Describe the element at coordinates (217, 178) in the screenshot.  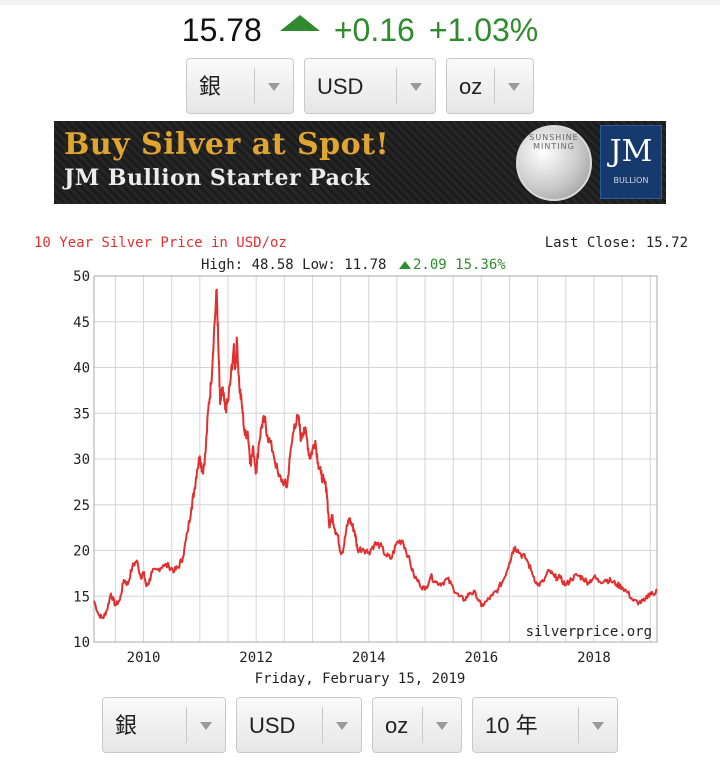
I see `banner-subline: JM Bullion Starter Pack` at that location.